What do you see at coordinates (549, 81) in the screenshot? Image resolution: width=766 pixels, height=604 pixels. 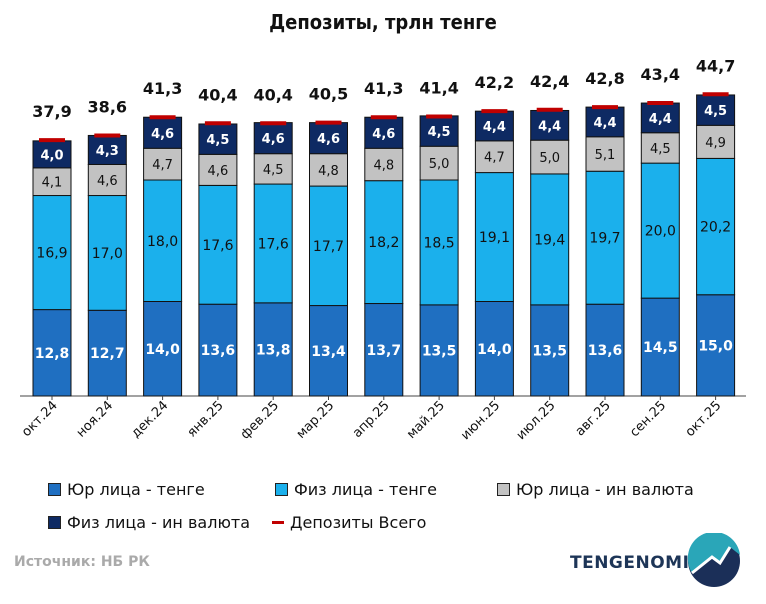 I see `total-label: 42,4` at bounding box center [549, 81].